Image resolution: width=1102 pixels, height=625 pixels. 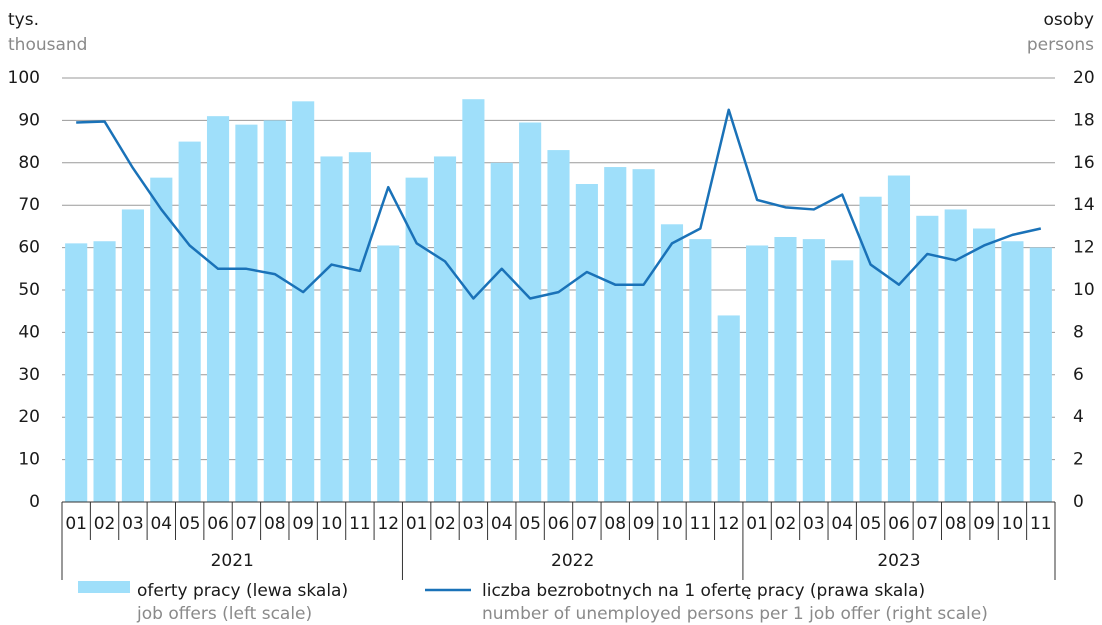 I want to click on y2-tick-label: 14, so click(x=1084, y=205).